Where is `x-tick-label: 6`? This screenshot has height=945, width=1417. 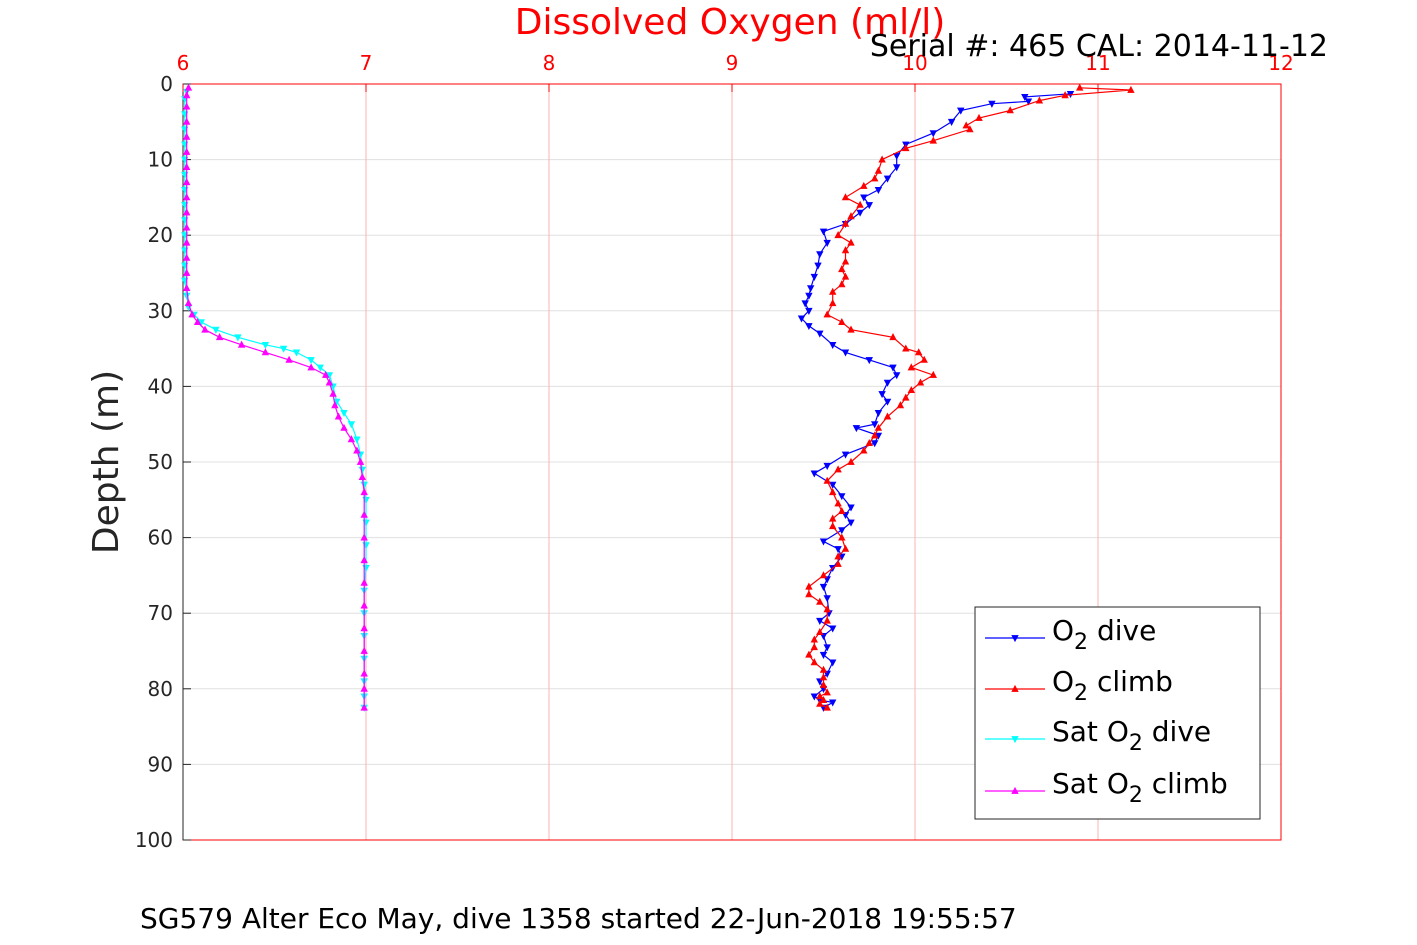
x-tick-label: 6 is located at coordinates (183, 63).